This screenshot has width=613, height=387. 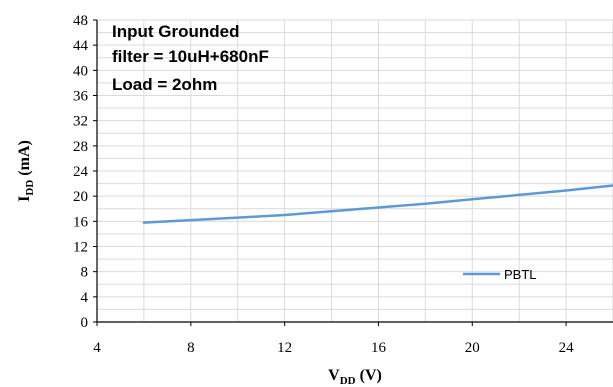 What do you see at coordinates (24, 160) in the screenshot?
I see `y-axis-label-unit: (mA)` at bounding box center [24, 160].